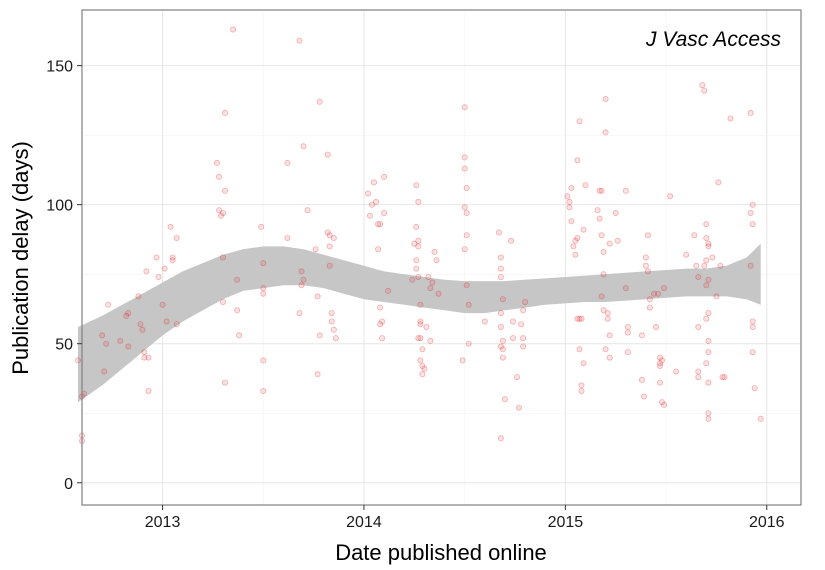  Describe the element at coordinates (767, 522) in the screenshot. I see `x-tick-label: 2016` at that location.